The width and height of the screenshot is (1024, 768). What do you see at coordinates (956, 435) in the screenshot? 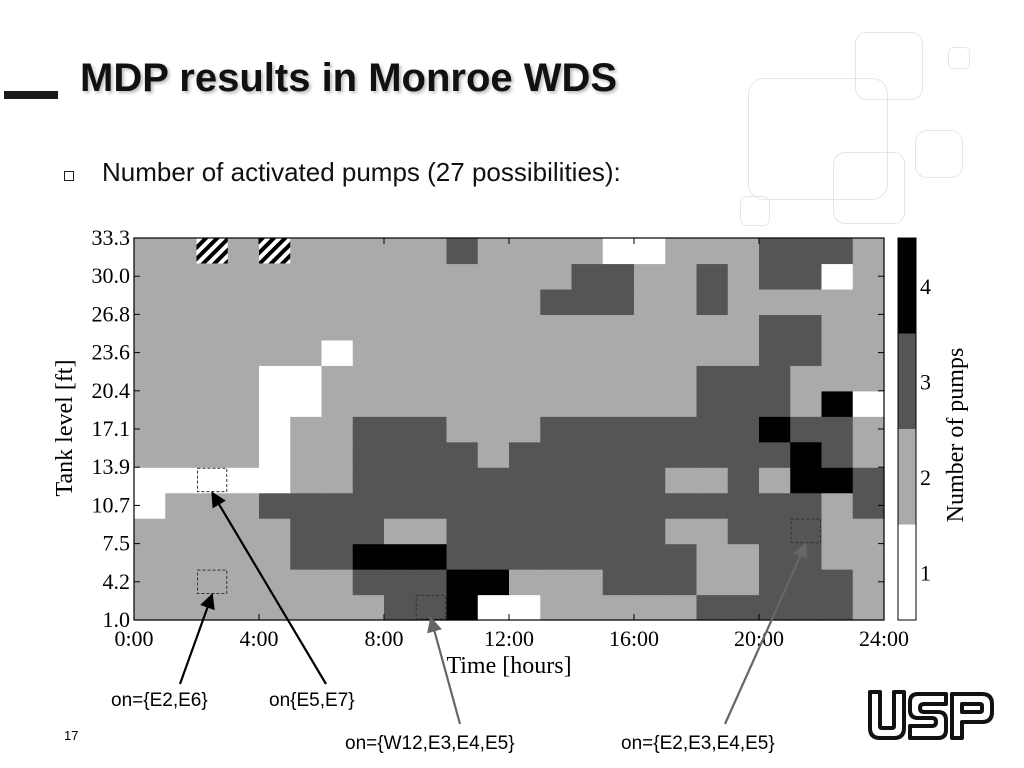
I see `colorbar-label: Number of pumps` at bounding box center [956, 435].